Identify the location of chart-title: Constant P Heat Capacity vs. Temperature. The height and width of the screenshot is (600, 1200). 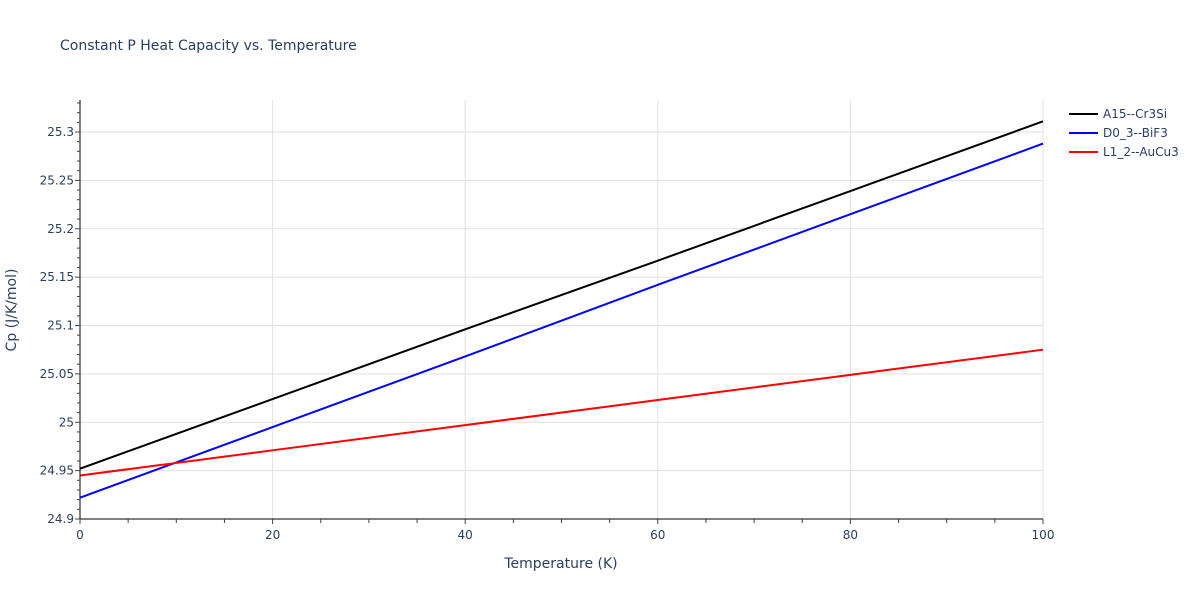
(208, 46).